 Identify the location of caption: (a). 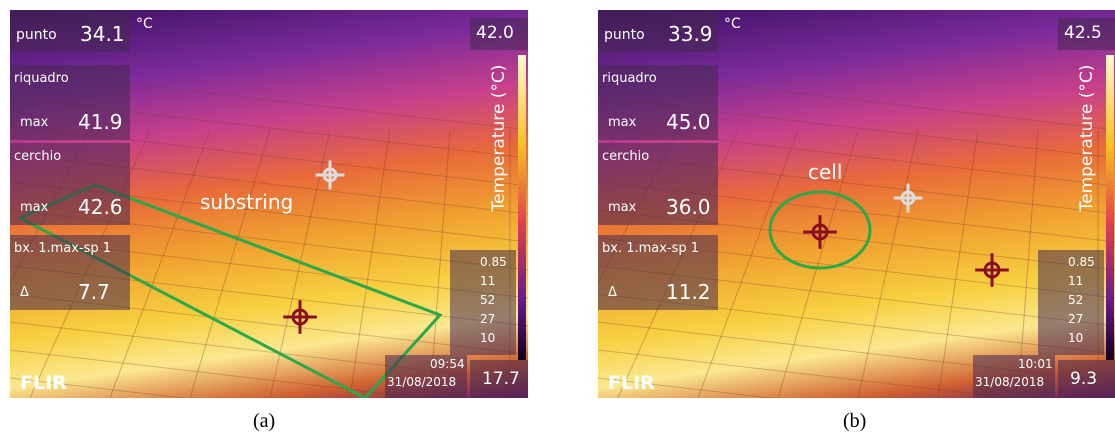
(264, 421).